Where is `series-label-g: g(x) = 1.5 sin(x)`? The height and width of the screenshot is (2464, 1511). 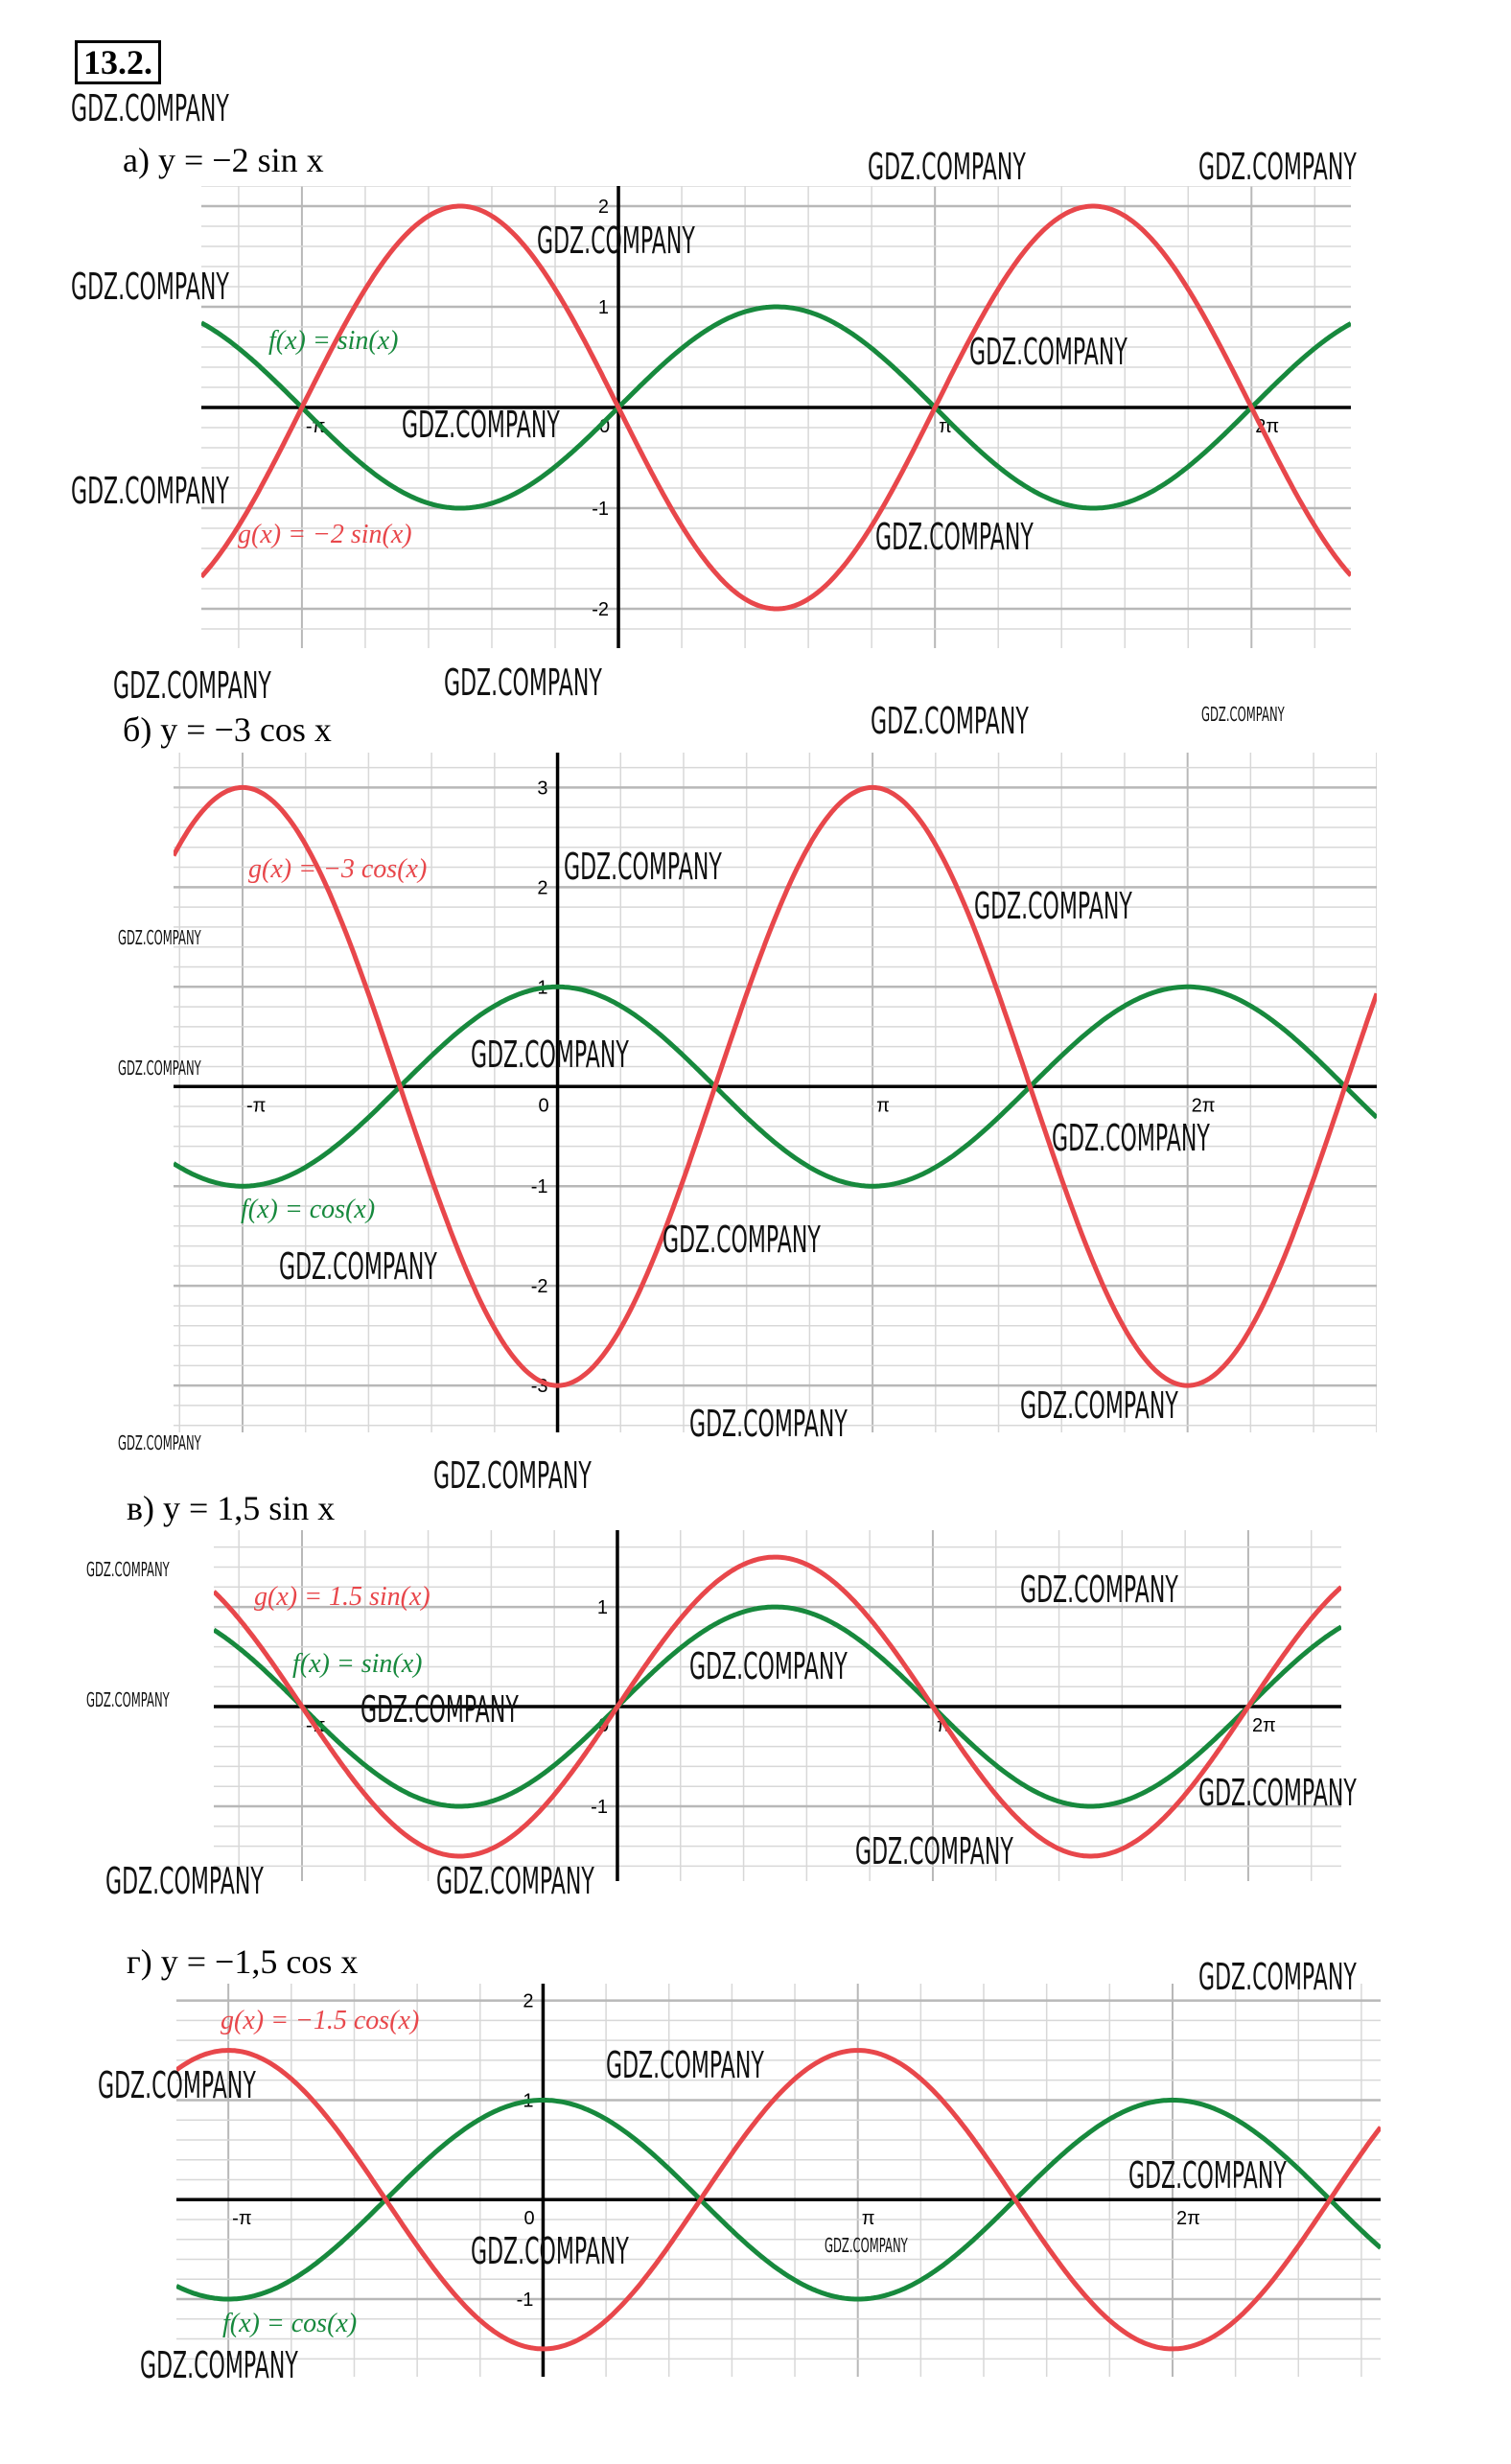 series-label-g: g(x) = 1.5 sin(x) is located at coordinates (342, 1597).